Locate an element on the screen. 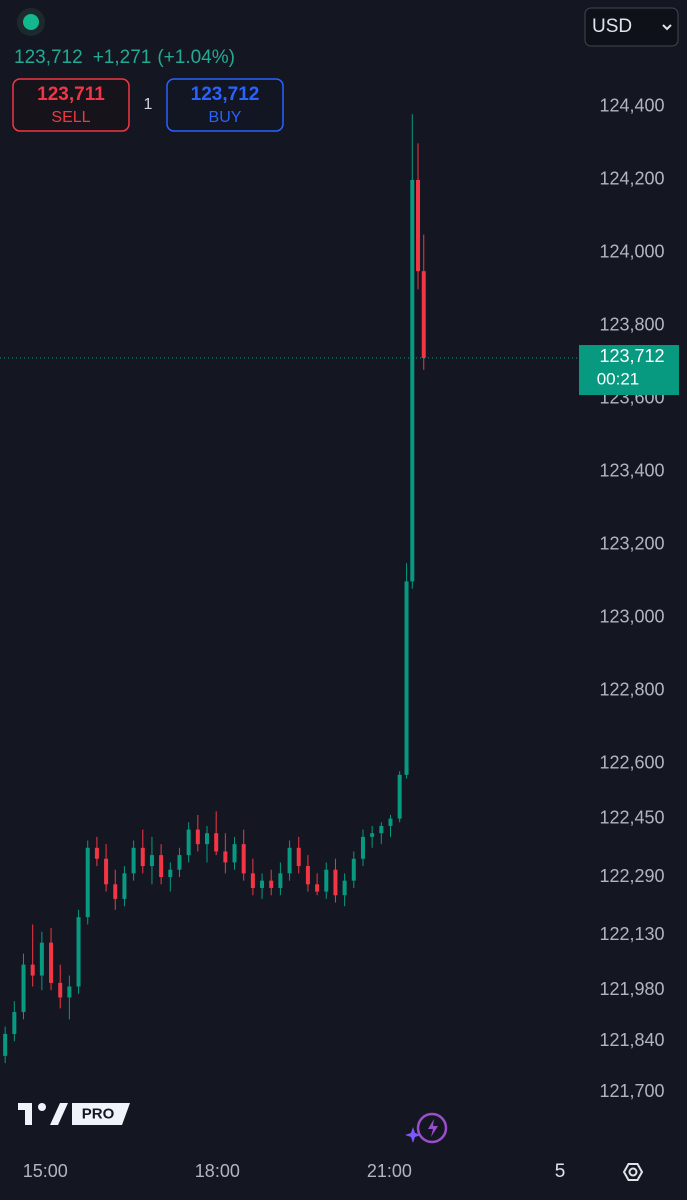 The height and width of the screenshot is (1200, 687). status-dot is located at coordinates (31, 22).